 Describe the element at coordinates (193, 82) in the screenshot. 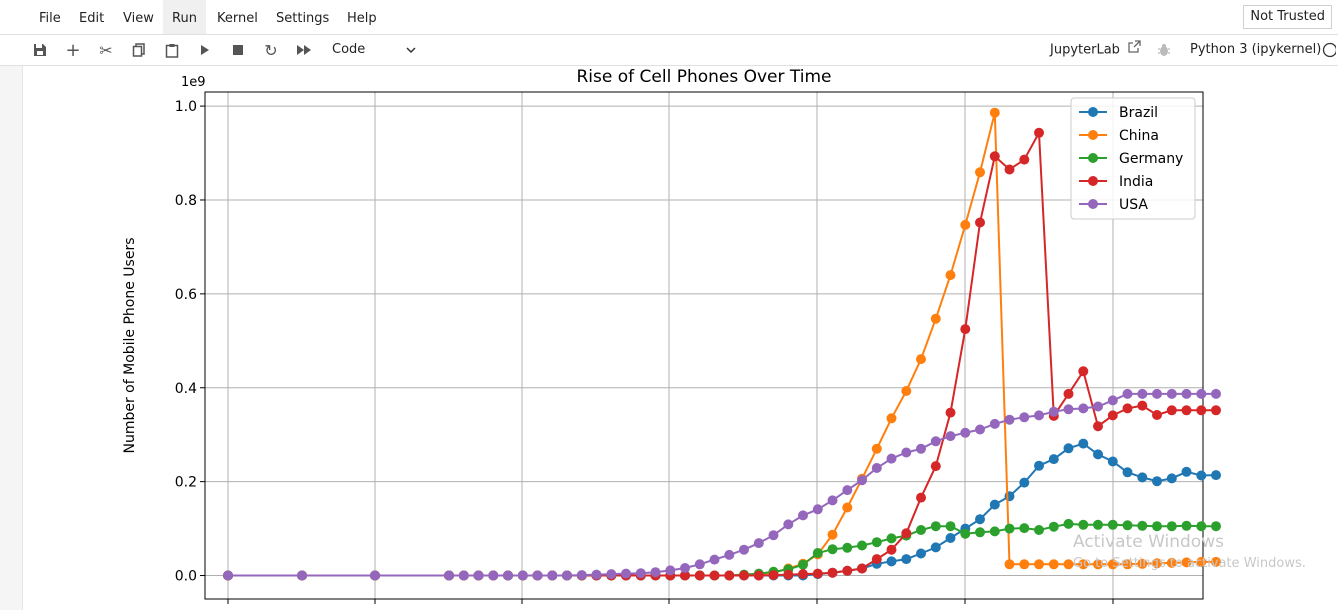

I see `y-offset-label: 1e9` at that location.